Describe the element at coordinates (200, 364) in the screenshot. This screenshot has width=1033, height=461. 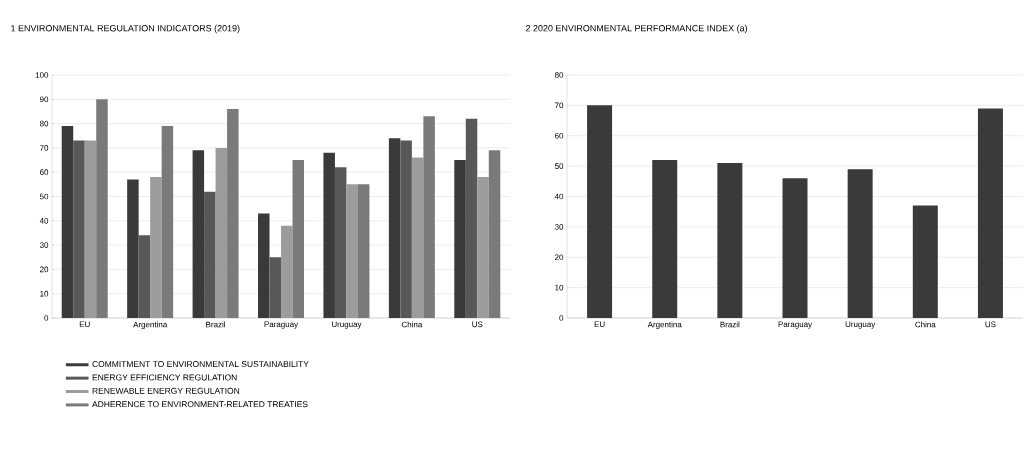
I see `legend-label: COMMITMENT TO ENVIRONMENTAL SUSTAINABILITY` at that location.